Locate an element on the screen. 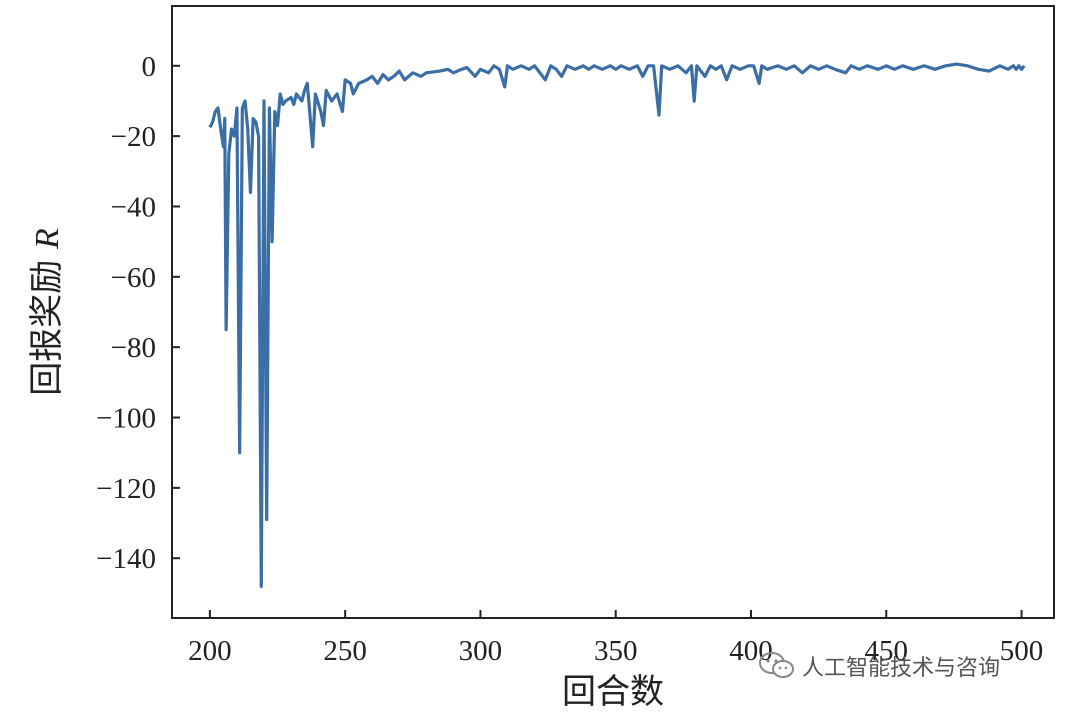 This screenshot has height=717, width=1080. y-tick-label: −40 is located at coordinates (133, 207).